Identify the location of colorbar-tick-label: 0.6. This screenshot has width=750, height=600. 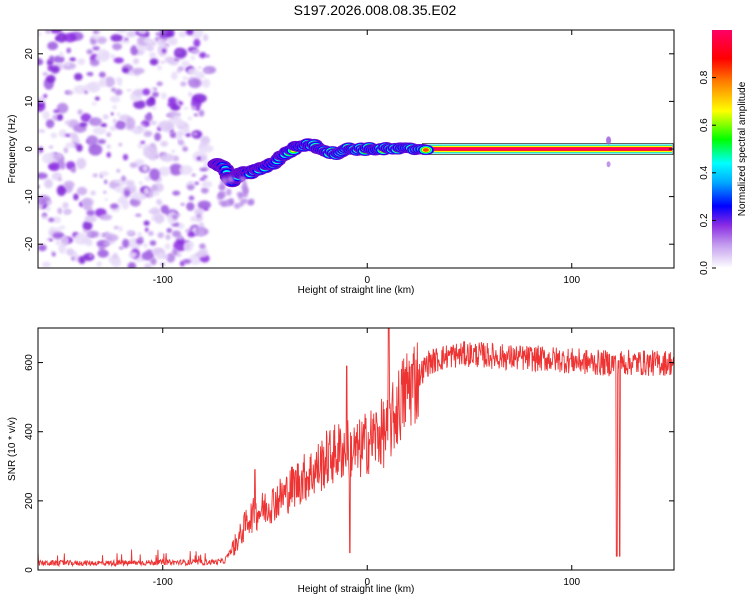
(704, 125).